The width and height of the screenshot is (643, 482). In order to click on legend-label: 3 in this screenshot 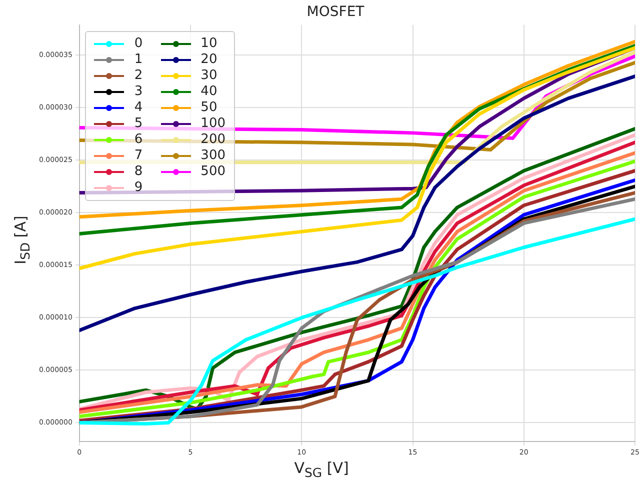, I will do `click(138, 92)`.